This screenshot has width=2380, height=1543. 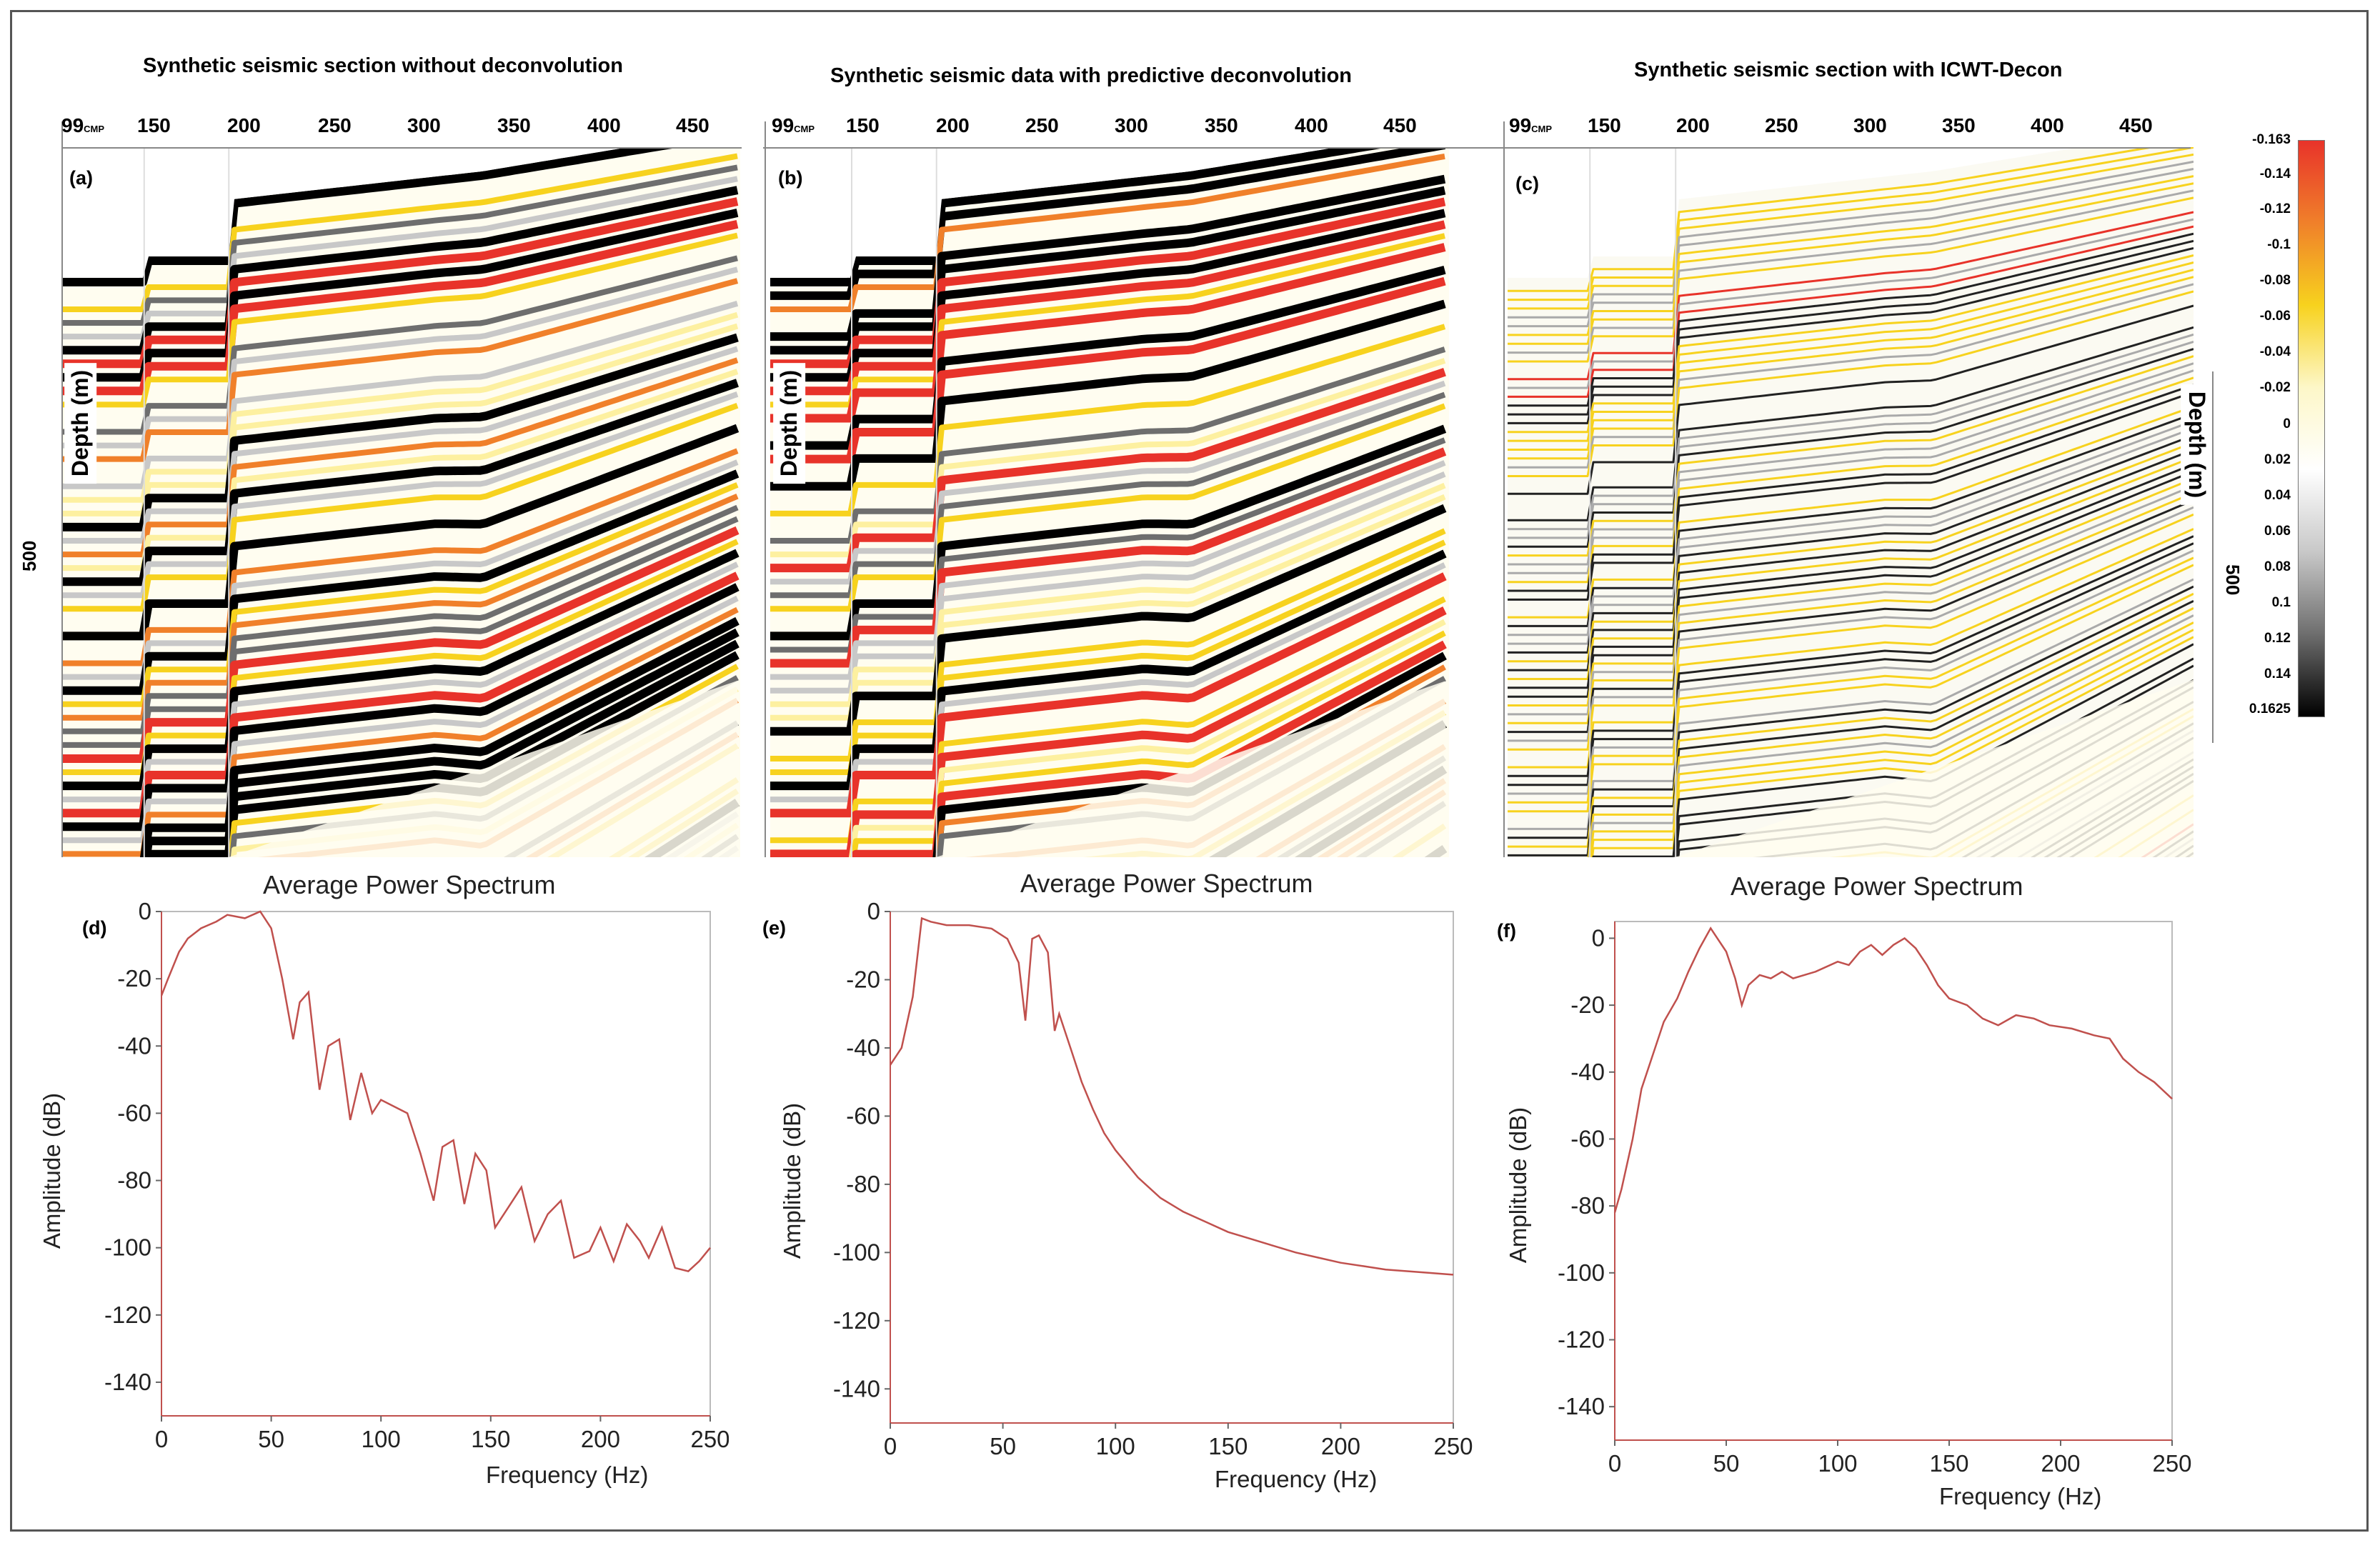 What do you see at coordinates (80, 423) in the screenshot?
I see `depth-axis-label-a: Depth (m)` at bounding box center [80, 423].